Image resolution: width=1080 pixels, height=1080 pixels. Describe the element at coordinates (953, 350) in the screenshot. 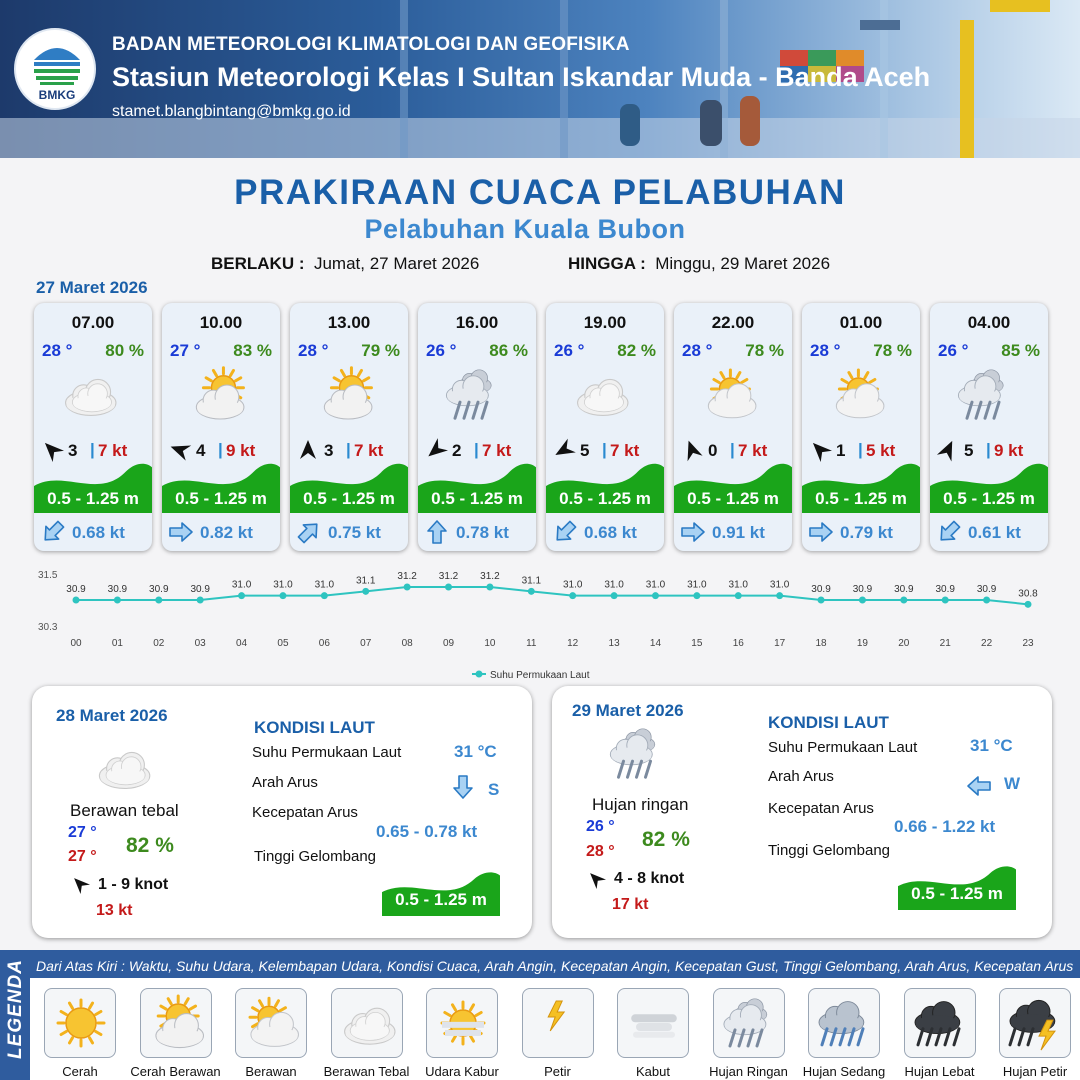

I see `forecast-temp: 26 °` at that location.